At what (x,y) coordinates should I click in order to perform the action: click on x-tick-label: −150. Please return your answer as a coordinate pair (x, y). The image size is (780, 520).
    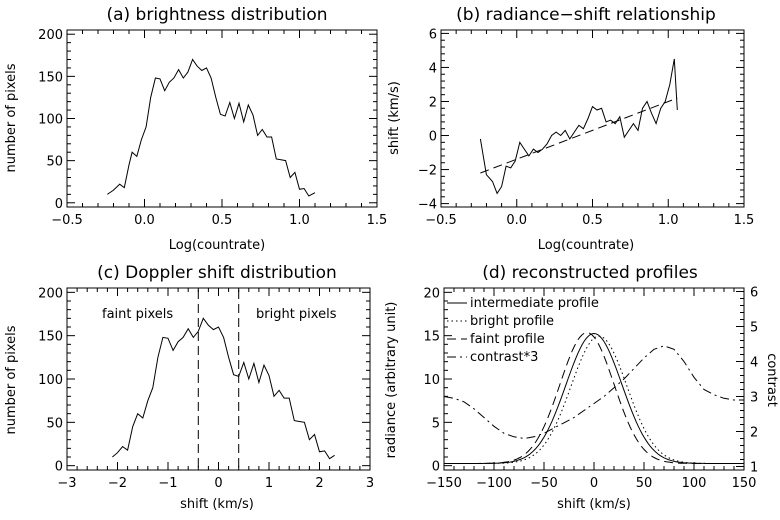
    Looking at the image, I should click on (444, 483).